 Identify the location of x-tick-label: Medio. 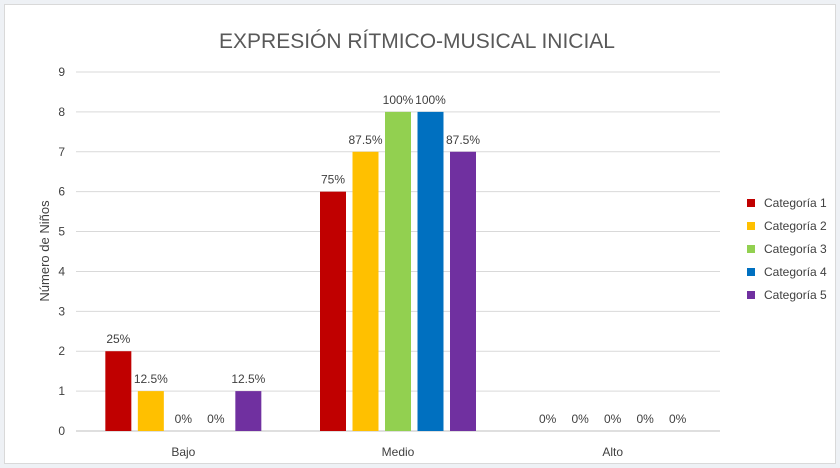
(398, 452).